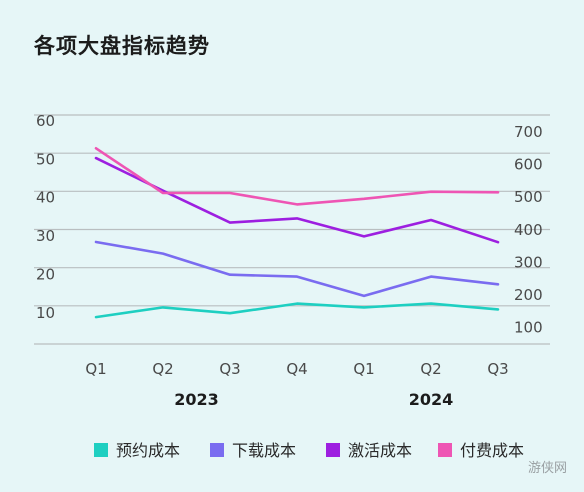 The height and width of the screenshot is (492, 584). I want to click on year-label: 2024, so click(431, 399).